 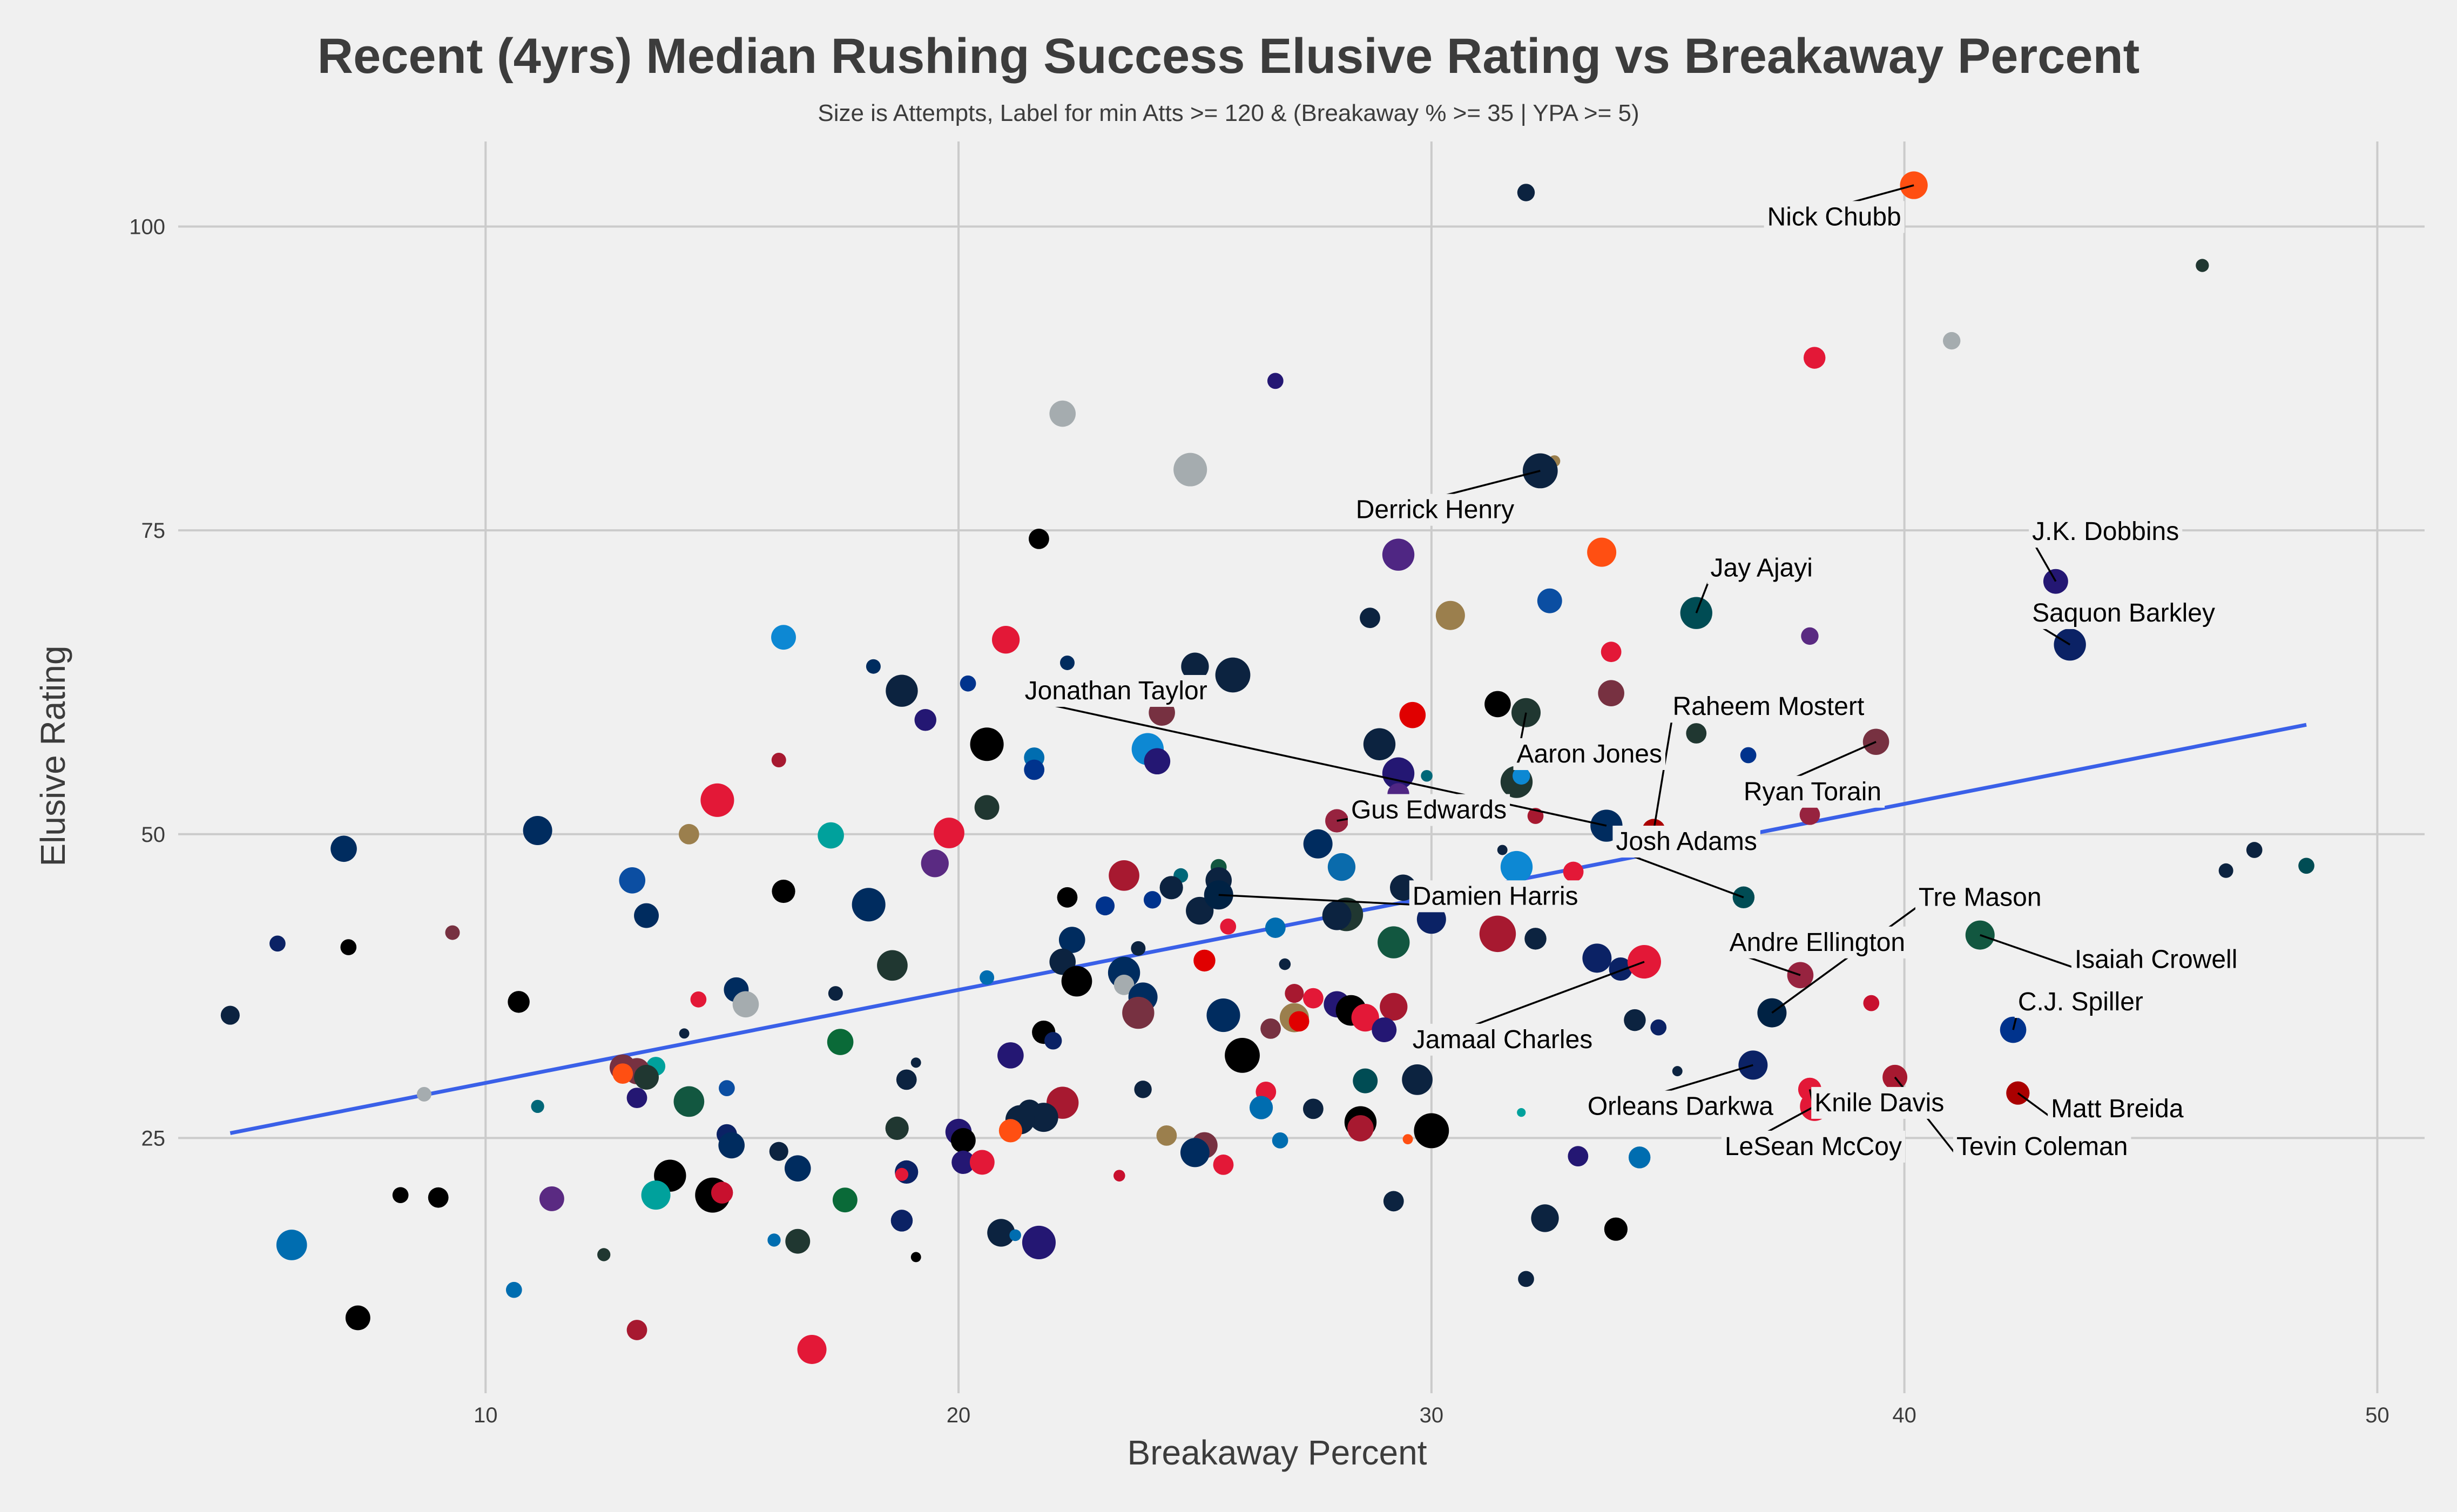 I want to click on y-axis-title: Elusive Rating, so click(x=53, y=756).